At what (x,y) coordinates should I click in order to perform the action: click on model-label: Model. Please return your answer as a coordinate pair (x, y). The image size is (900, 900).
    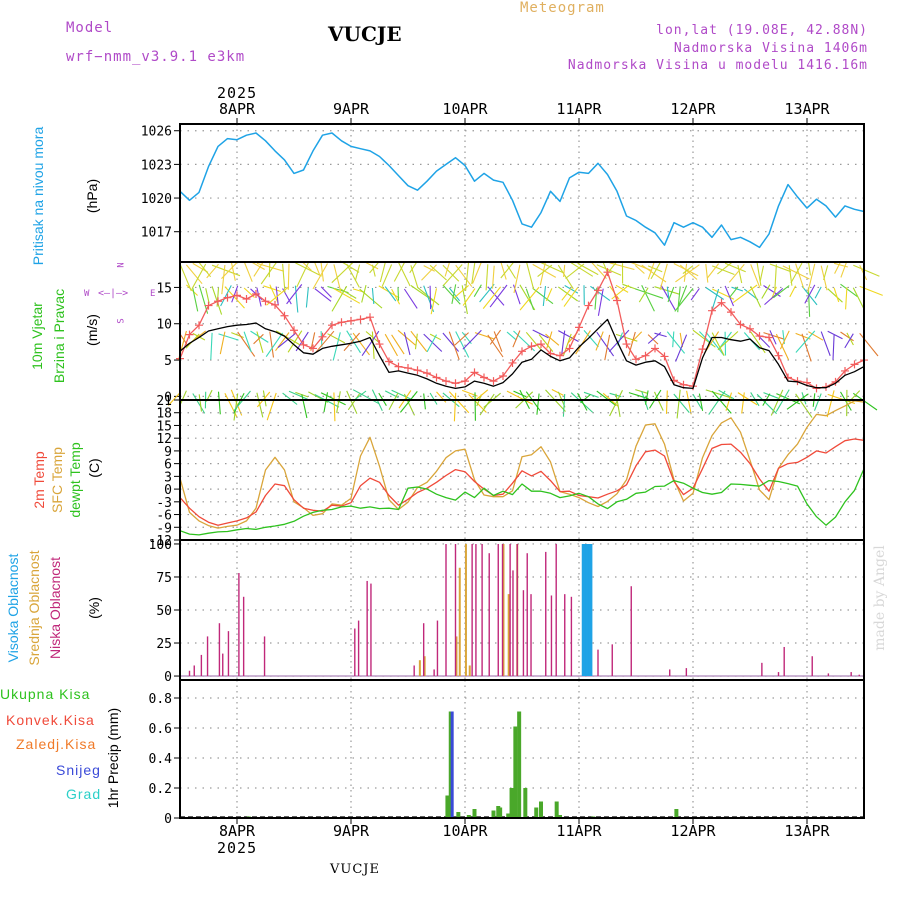
    Looking at the image, I should click on (90, 28).